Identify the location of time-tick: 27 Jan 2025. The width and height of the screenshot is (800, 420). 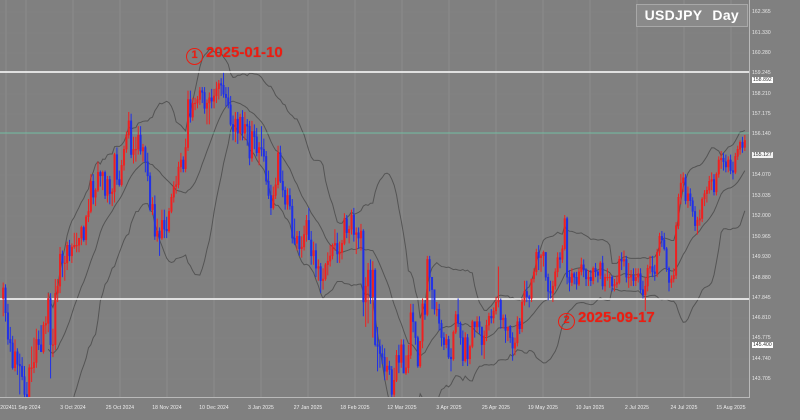
(308, 408).